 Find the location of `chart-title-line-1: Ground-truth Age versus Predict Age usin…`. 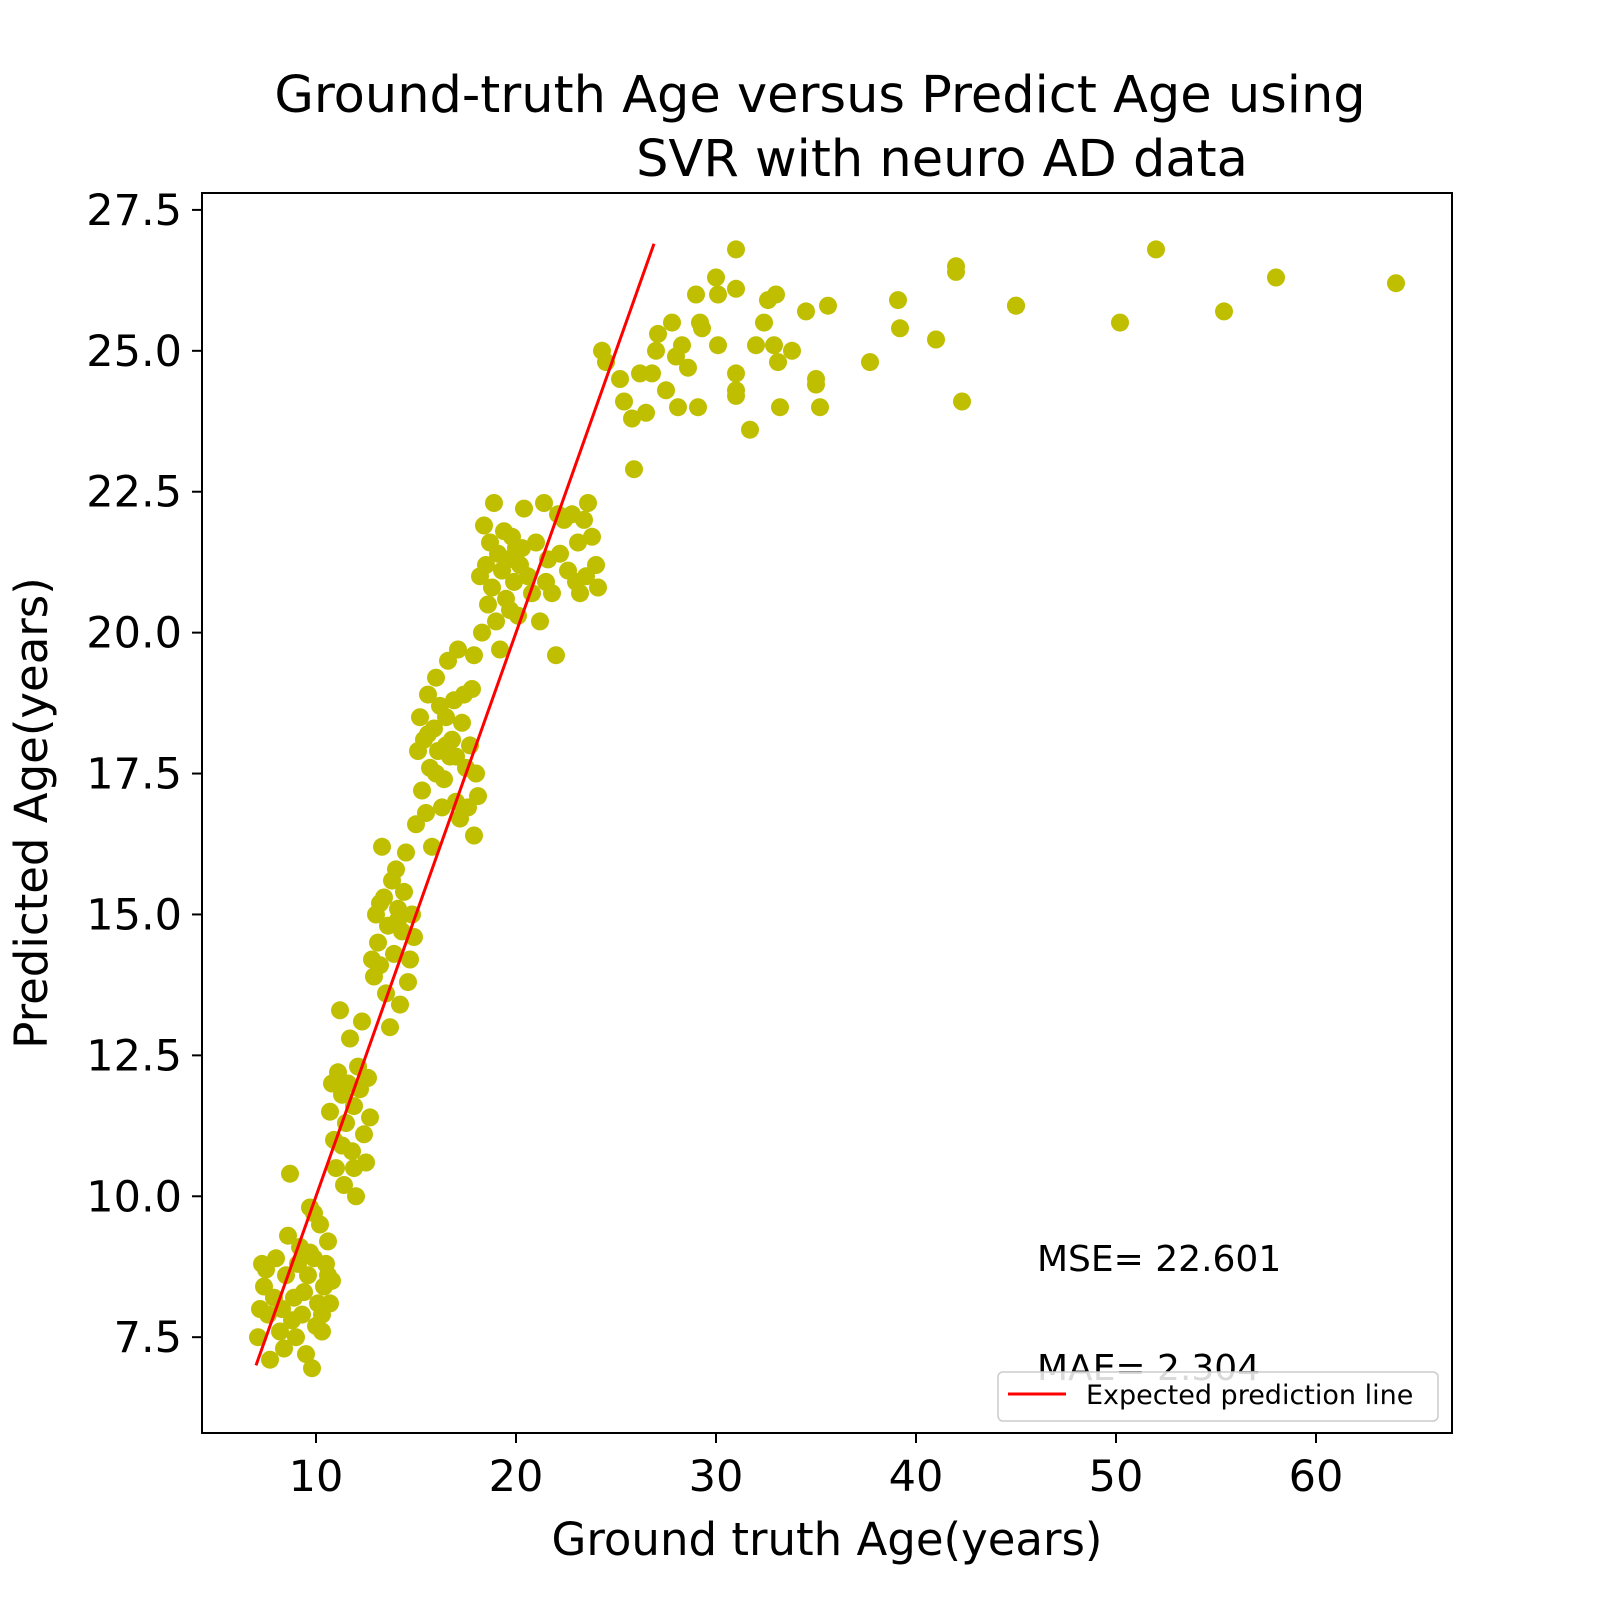

chart-title-line-1: Ground-truth Age versus Predict Age usin… is located at coordinates (819, 95).